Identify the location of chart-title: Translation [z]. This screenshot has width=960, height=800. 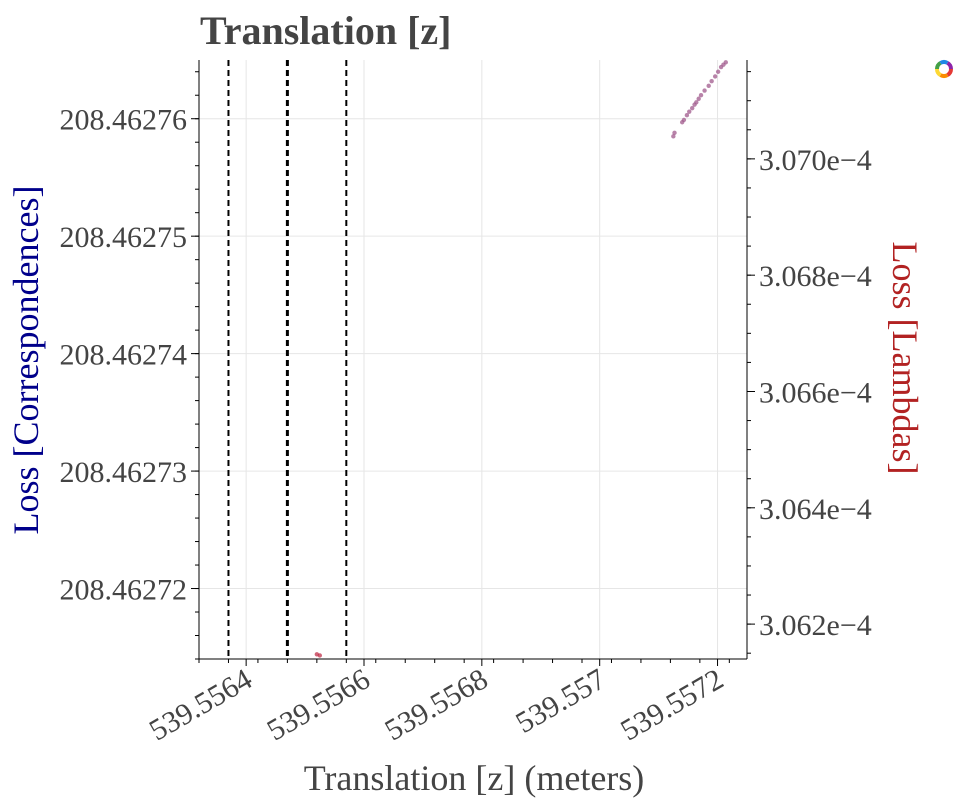
(325, 30).